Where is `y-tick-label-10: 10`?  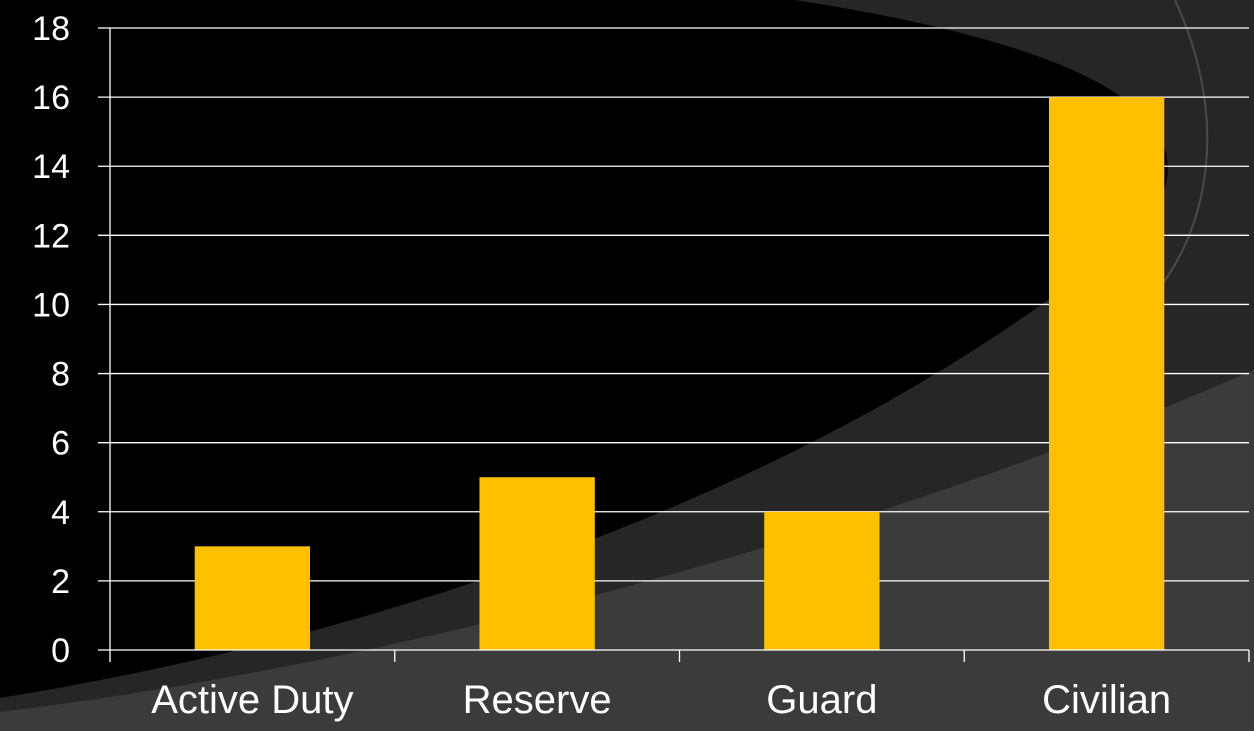 y-tick-label-10: 10 is located at coordinates (51, 305).